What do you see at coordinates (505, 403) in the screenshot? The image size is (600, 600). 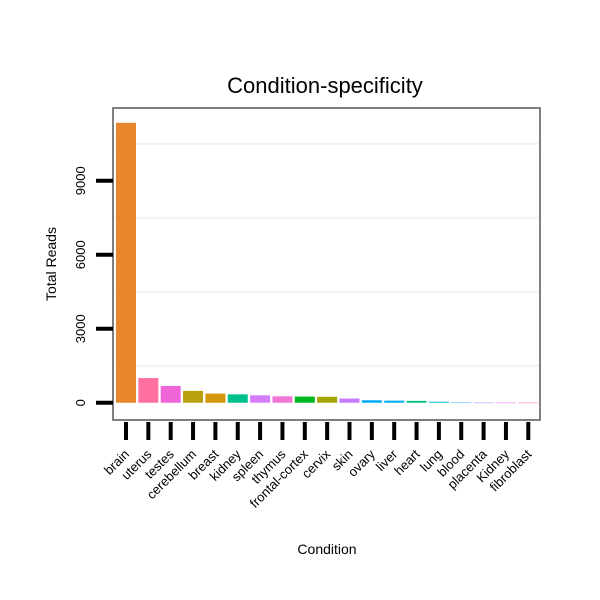 I see `bar-Kidney` at bounding box center [505, 403].